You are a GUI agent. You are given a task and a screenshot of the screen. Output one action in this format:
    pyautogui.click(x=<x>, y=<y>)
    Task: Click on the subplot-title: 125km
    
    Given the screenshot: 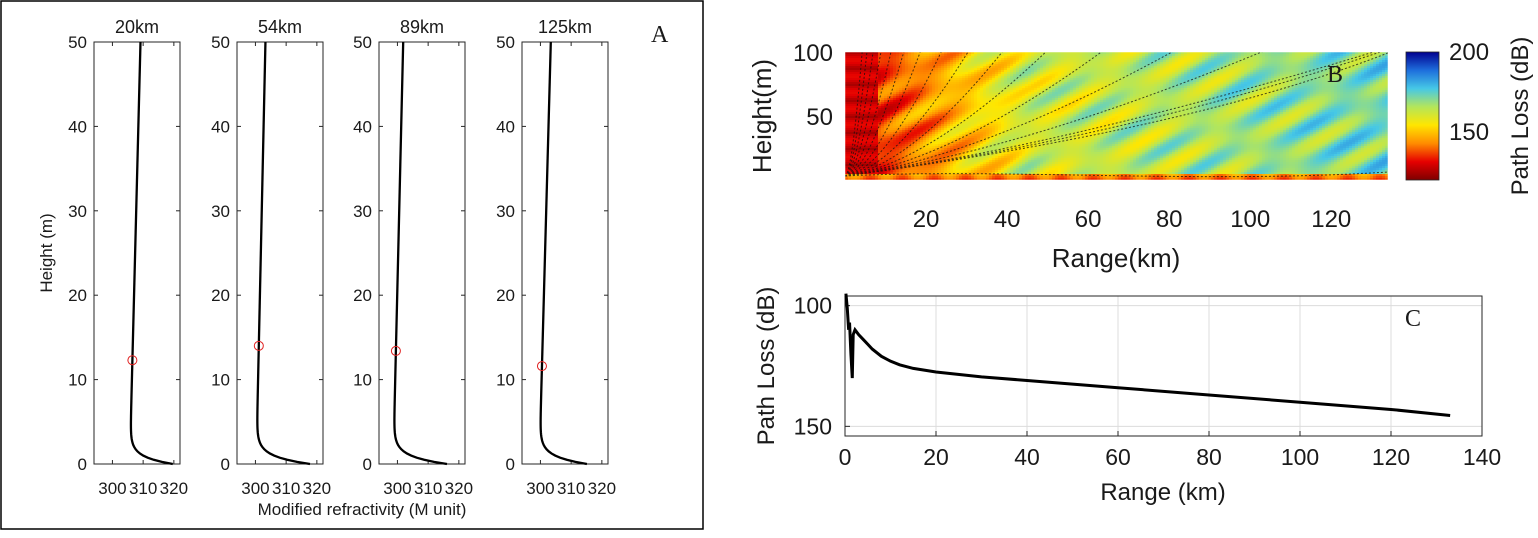 What is the action you would take?
    pyautogui.click(x=565, y=27)
    